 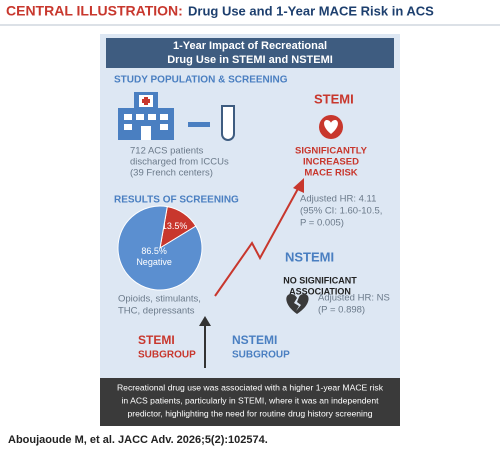 I want to click on drugs-text: THC, depressants, so click(x=156, y=311).